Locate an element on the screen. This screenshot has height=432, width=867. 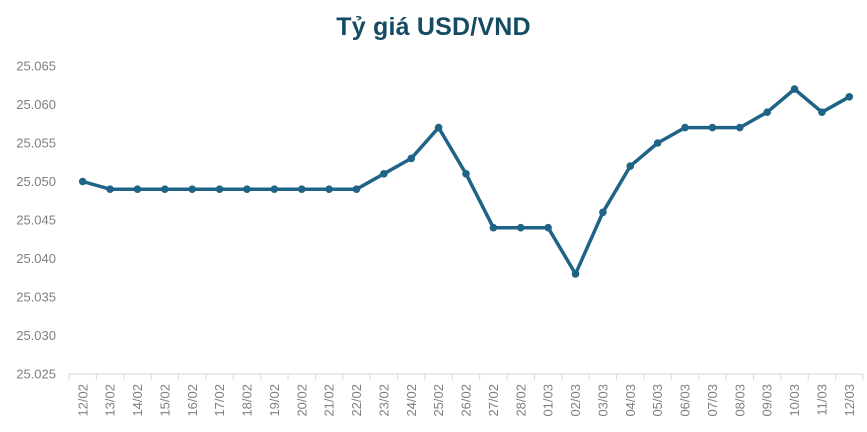
x-tick-label: 26/02 is located at coordinates (466, 400).